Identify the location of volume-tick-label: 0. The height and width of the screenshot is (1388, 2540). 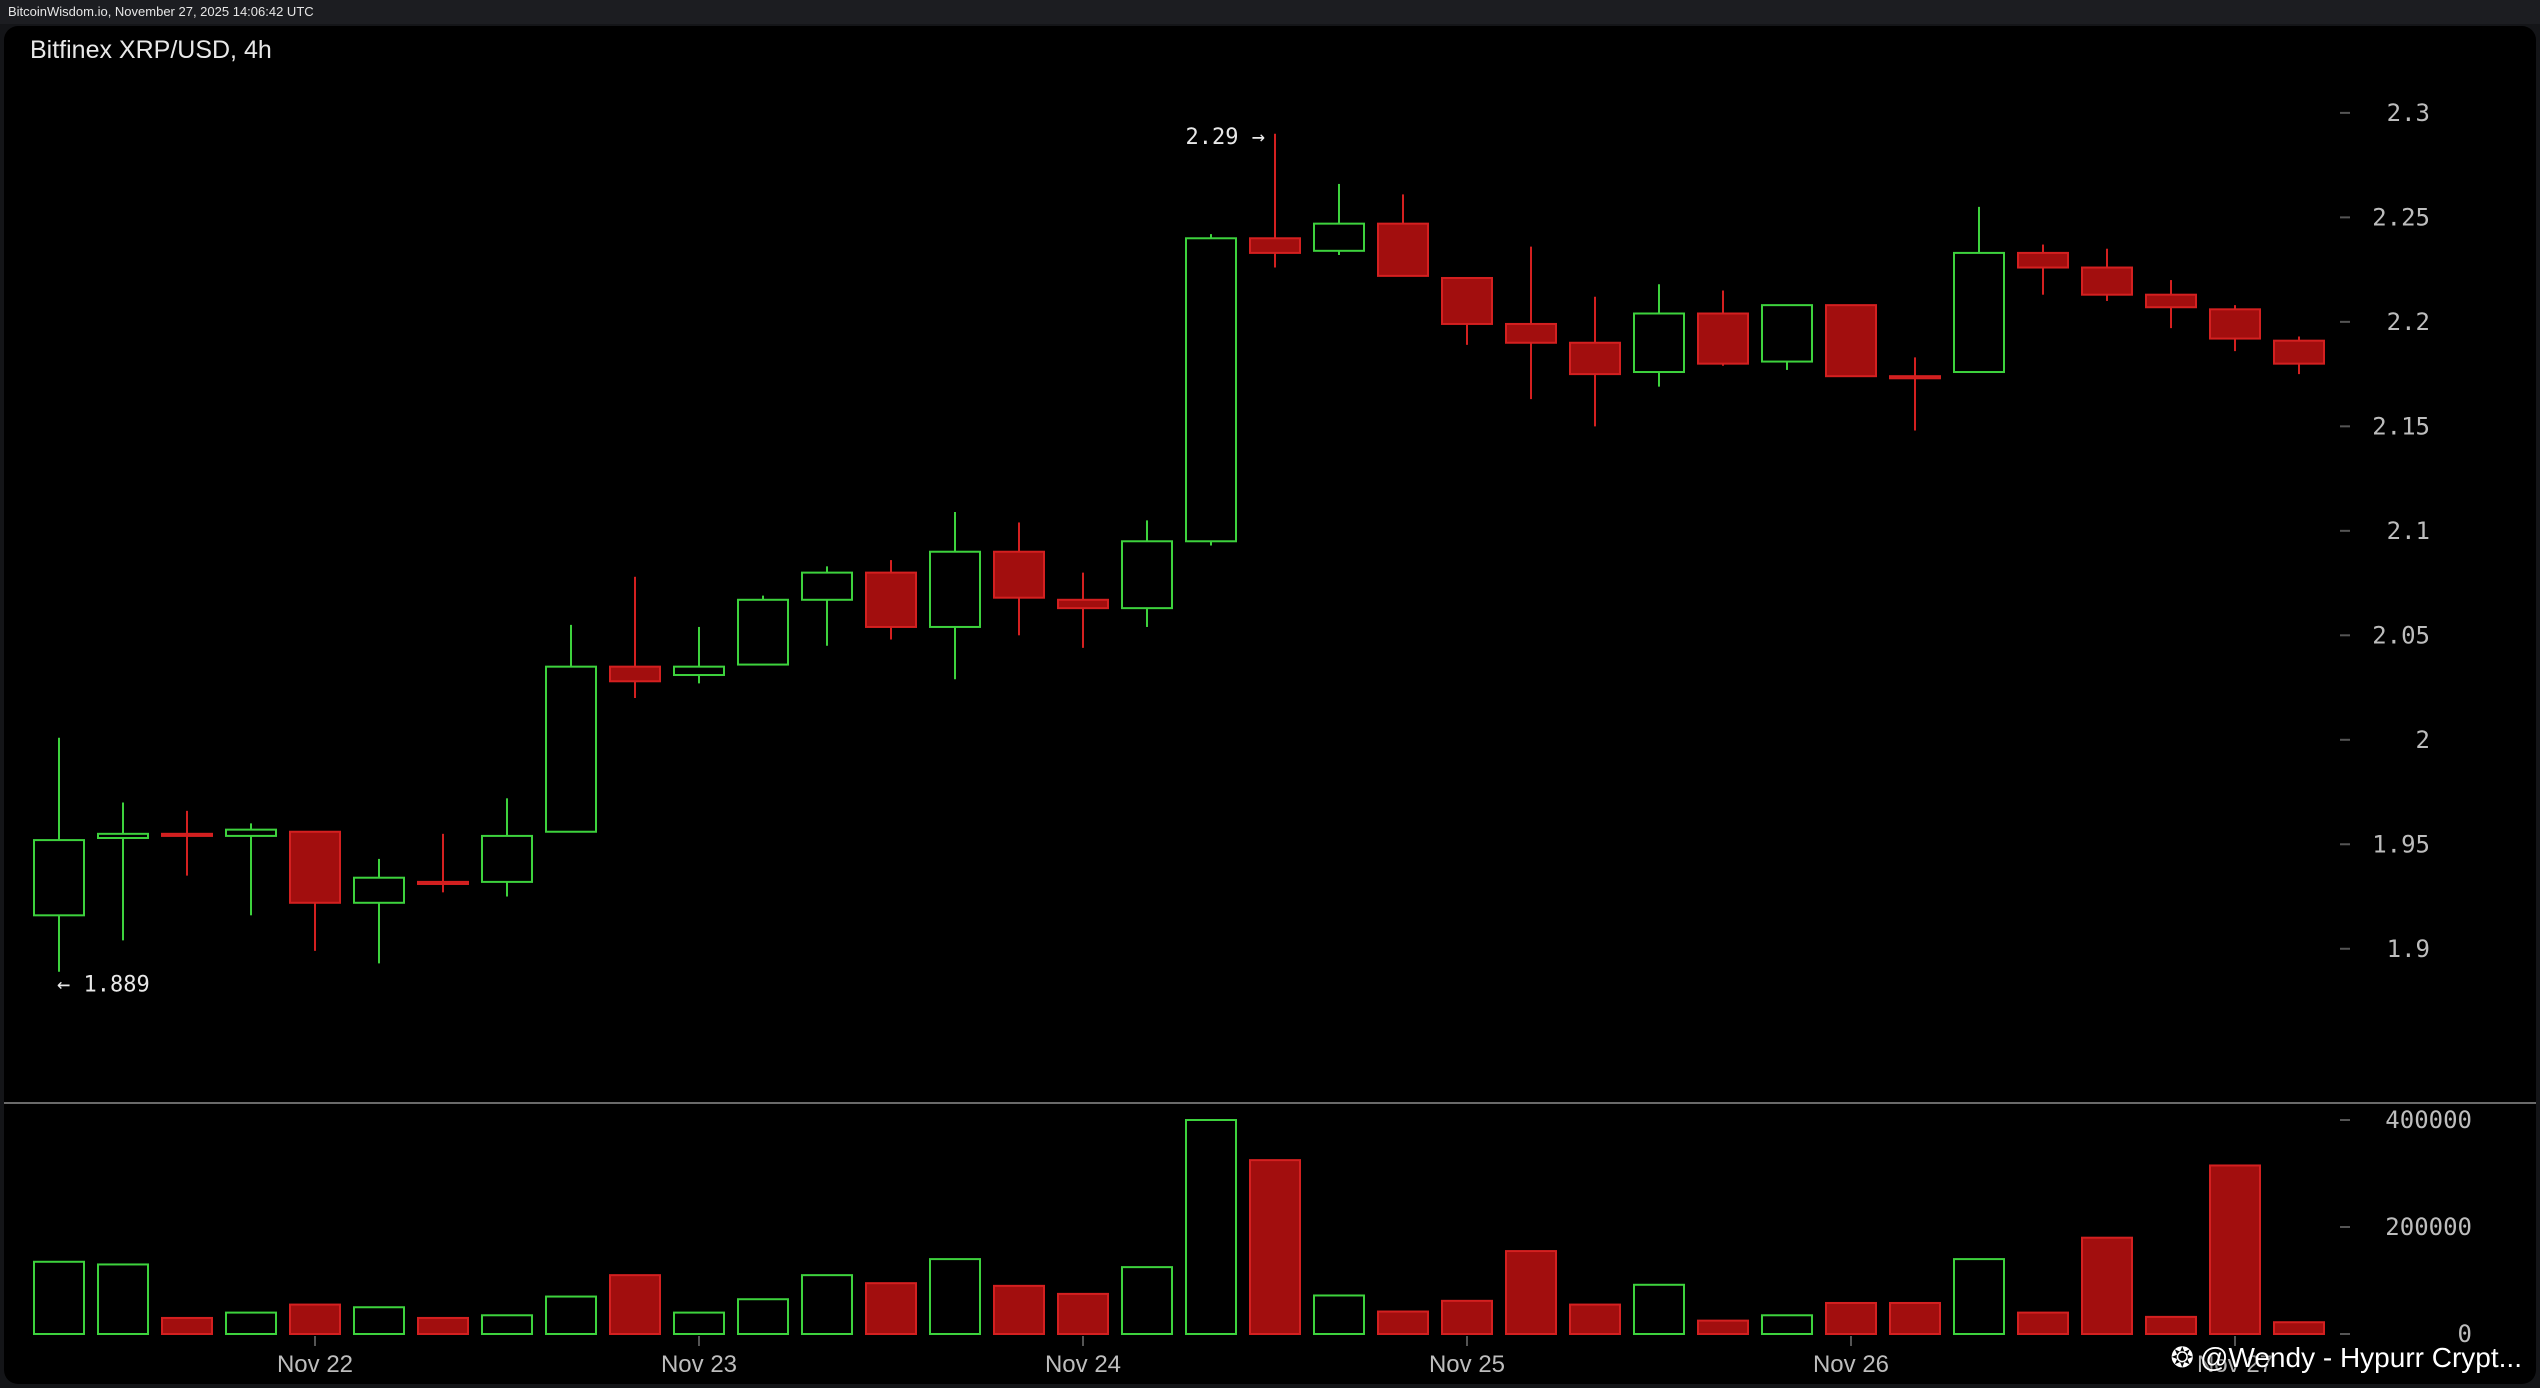
(2465, 1334).